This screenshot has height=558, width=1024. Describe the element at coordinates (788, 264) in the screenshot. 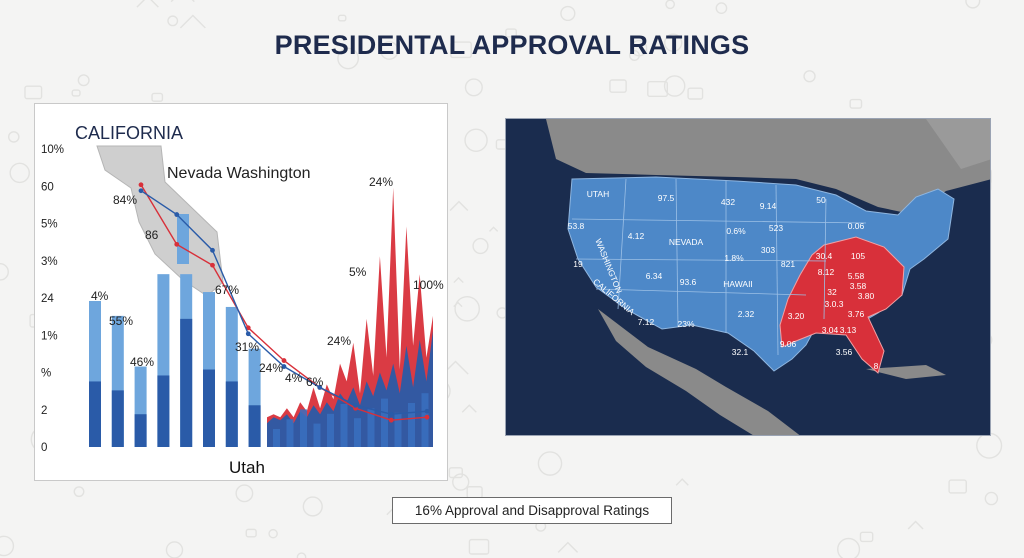

I see `state-label: 821` at that location.